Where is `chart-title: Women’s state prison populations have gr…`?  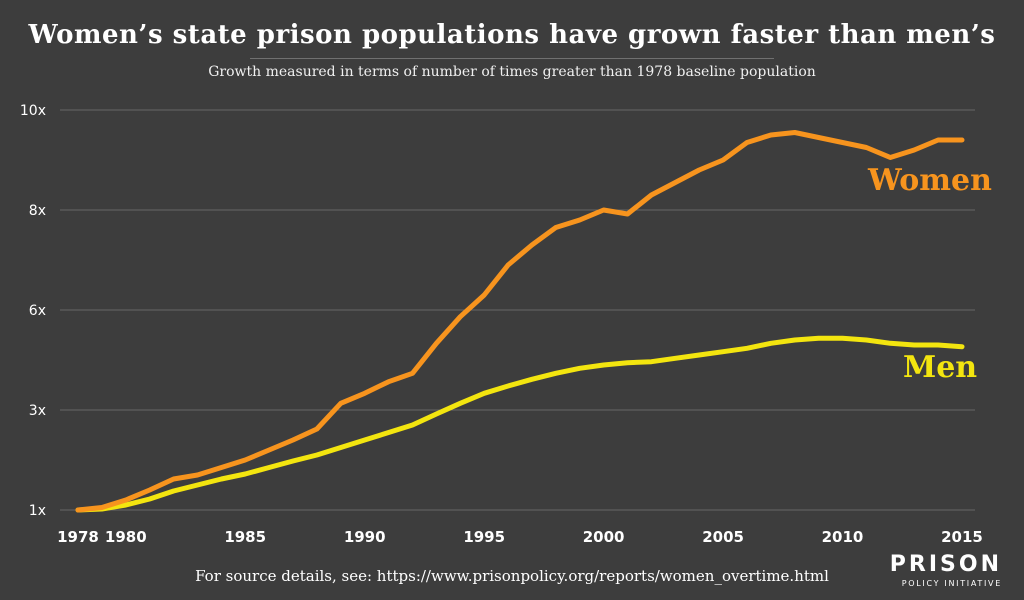
chart-title: Women’s state prison populations have gr… is located at coordinates (512, 35).